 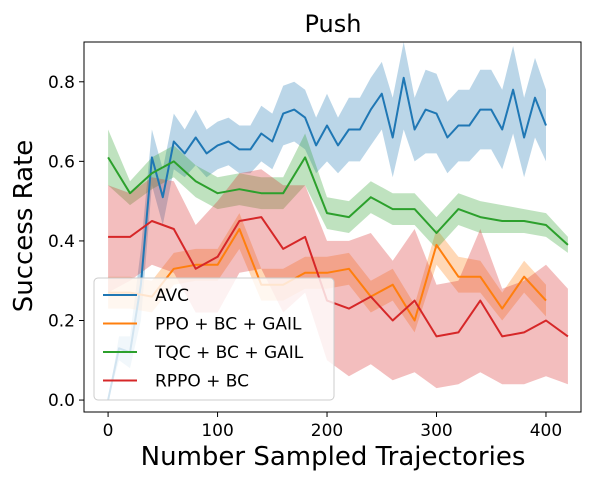 What do you see at coordinates (327, 431) in the screenshot?
I see `x-tick-label: 200` at bounding box center [327, 431].